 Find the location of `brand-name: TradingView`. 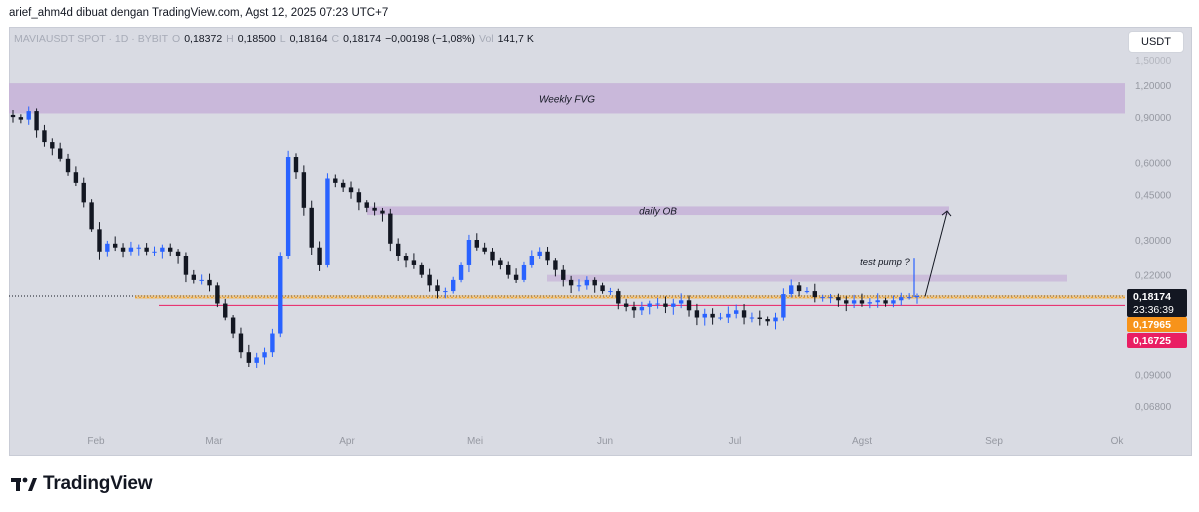

brand-name: TradingView is located at coordinates (98, 483).